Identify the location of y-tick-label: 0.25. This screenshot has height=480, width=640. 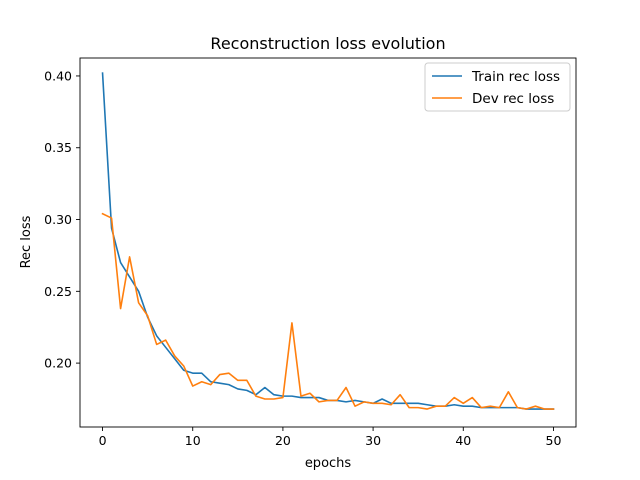
(58, 291).